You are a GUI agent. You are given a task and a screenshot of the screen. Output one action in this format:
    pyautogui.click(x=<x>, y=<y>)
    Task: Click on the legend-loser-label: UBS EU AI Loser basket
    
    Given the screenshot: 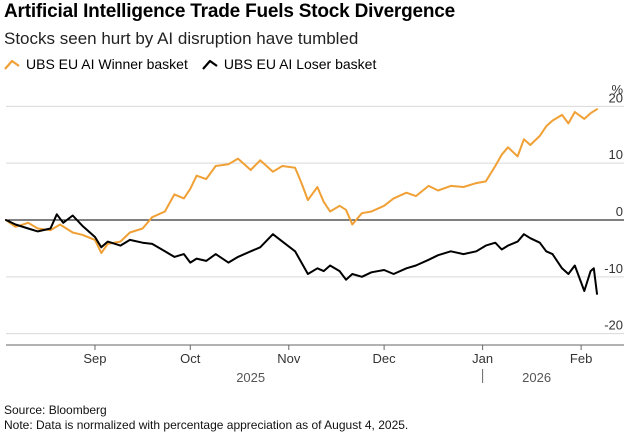 What is the action you would take?
    pyautogui.click(x=300, y=64)
    